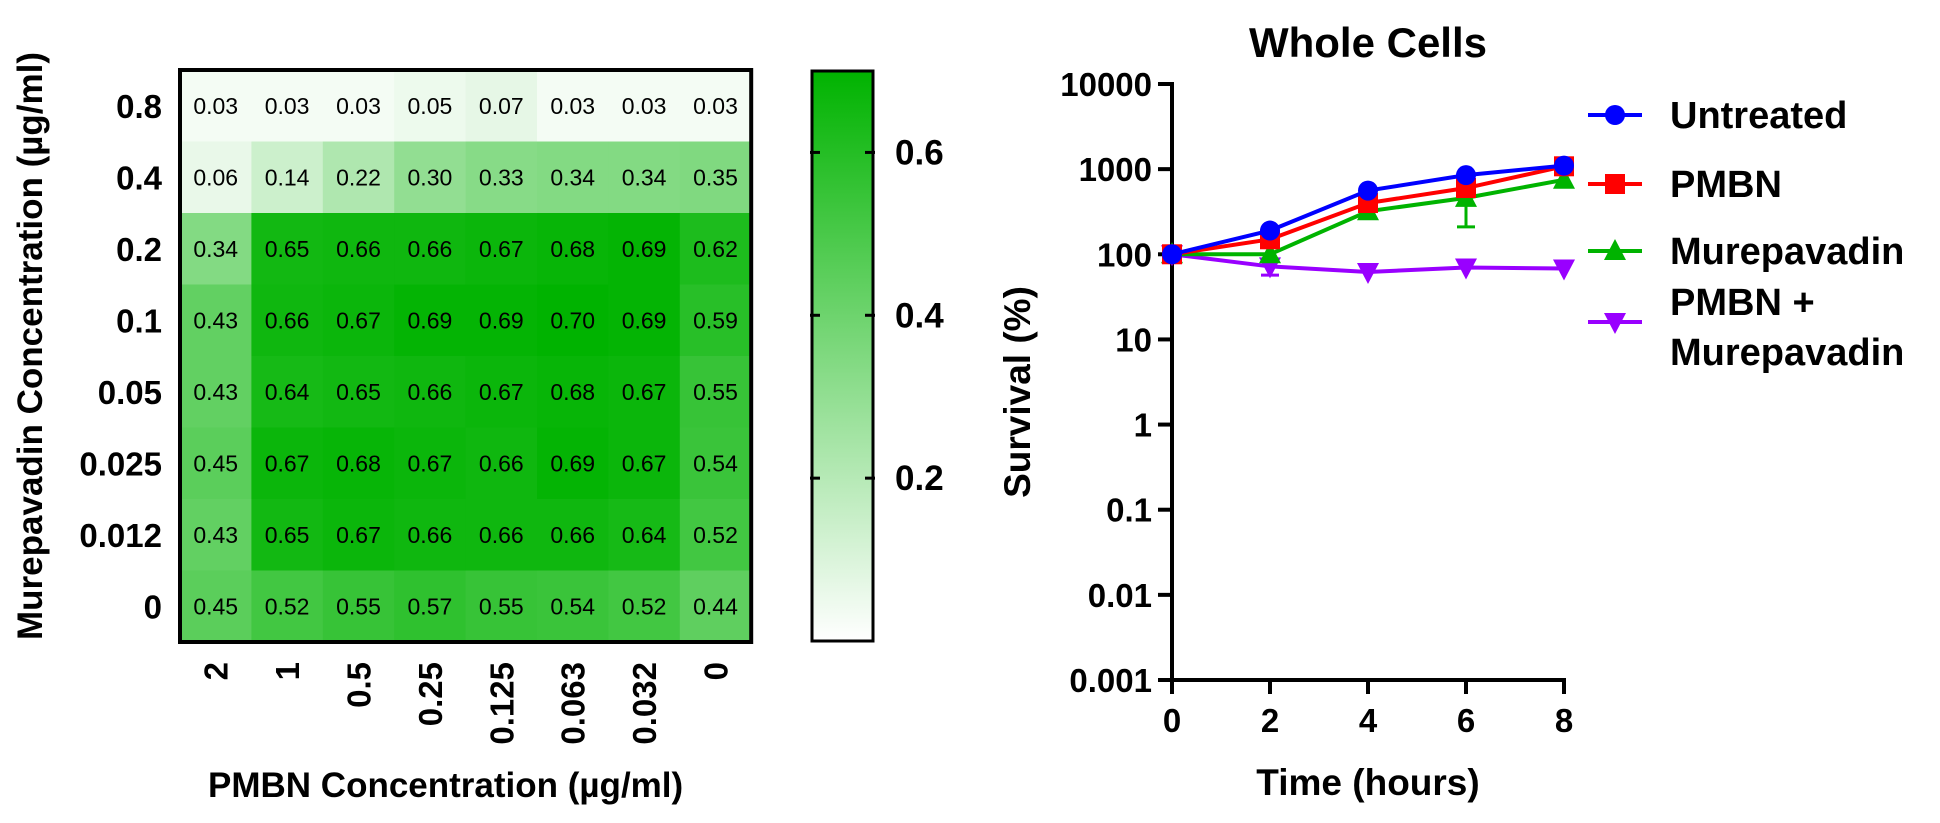 Image resolution: width=1940 pixels, height=823 pixels. I want to click on heatmap-cell-value: 0.34, so click(215, 249).